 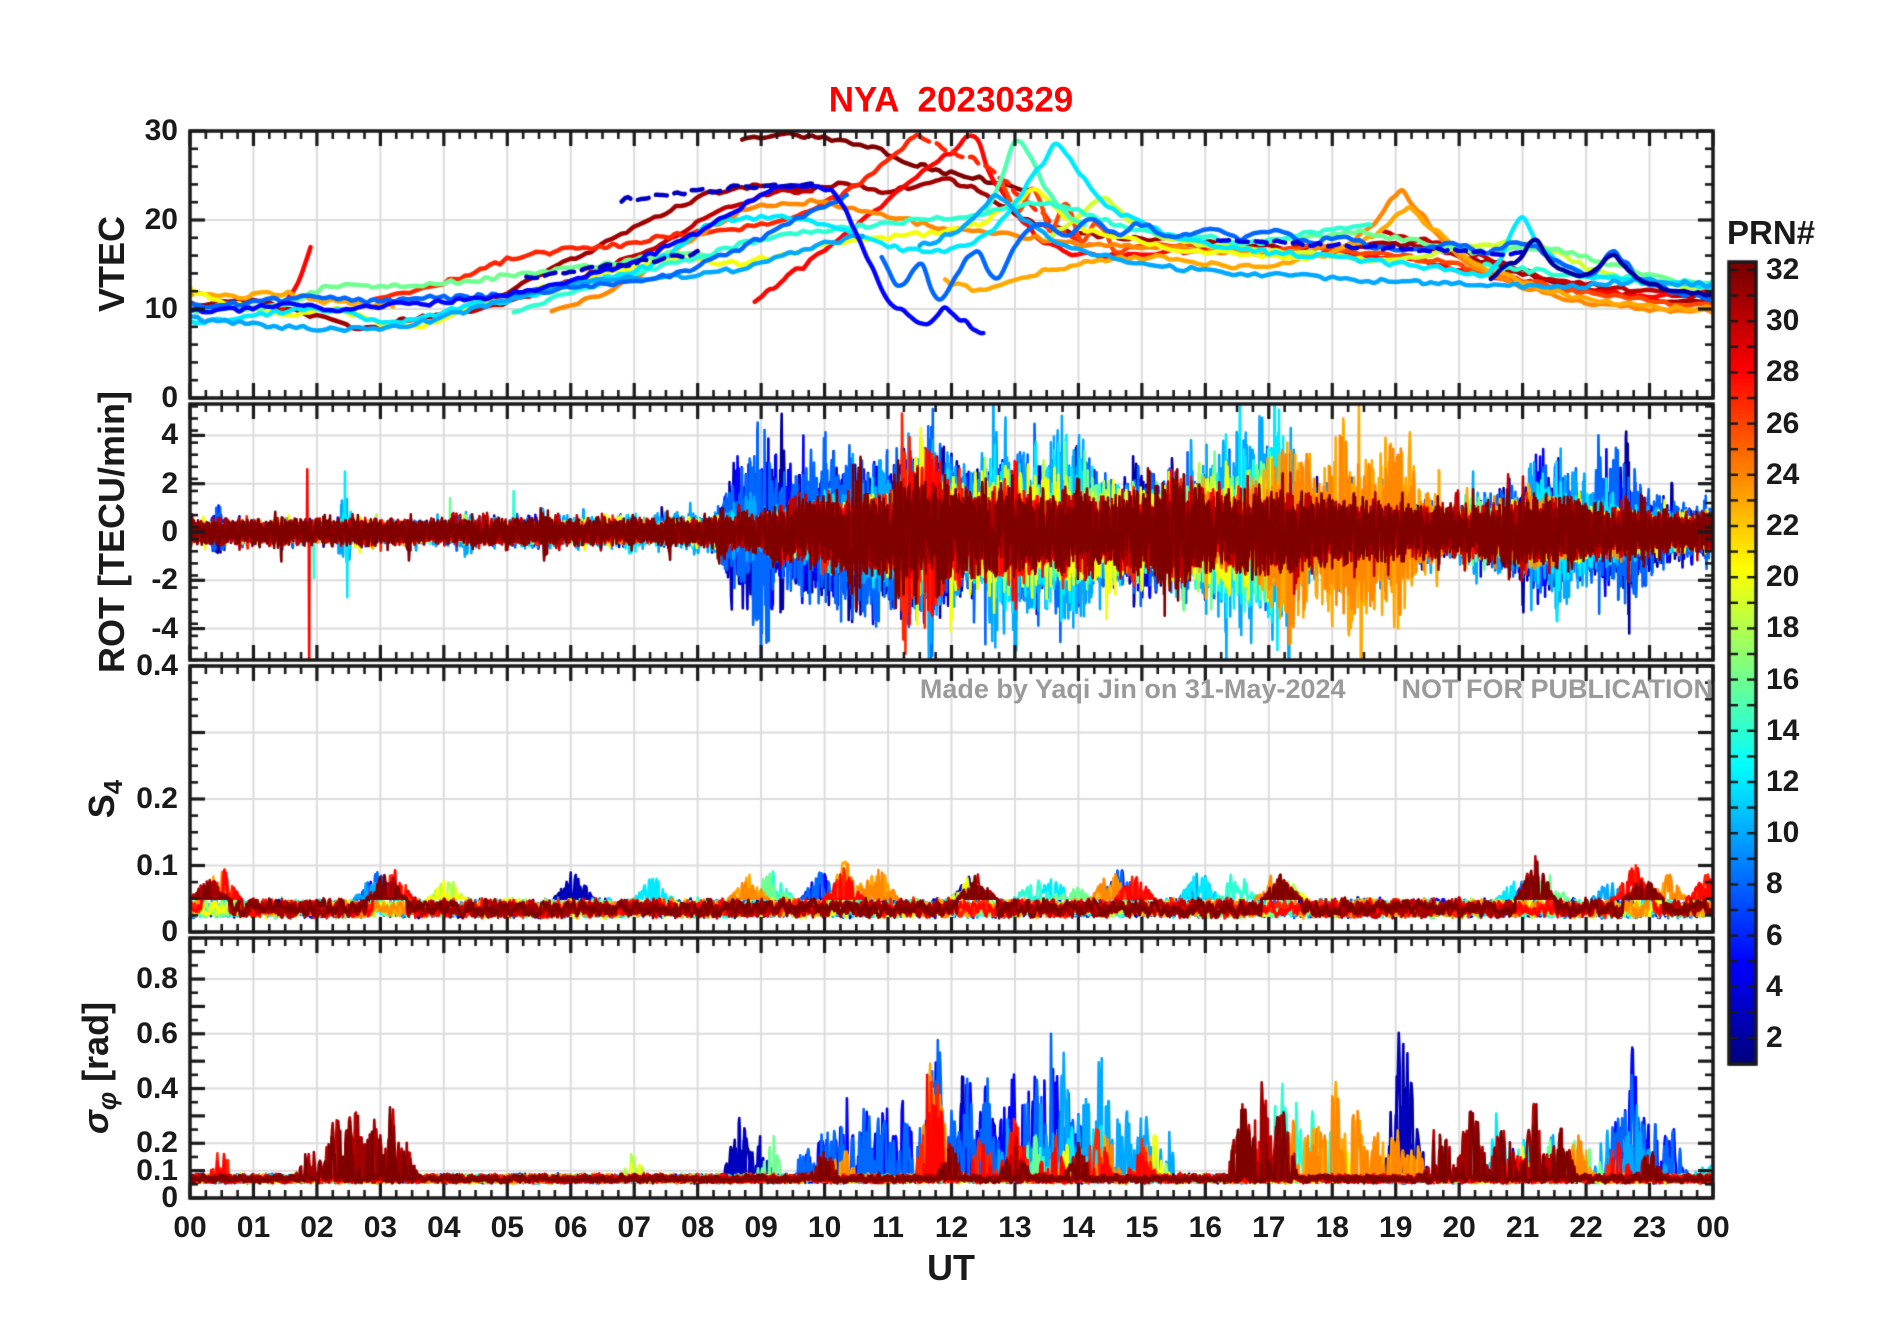 What do you see at coordinates (1783, 474) in the screenshot?
I see `colorbar-tick-label: 24` at bounding box center [1783, 474].